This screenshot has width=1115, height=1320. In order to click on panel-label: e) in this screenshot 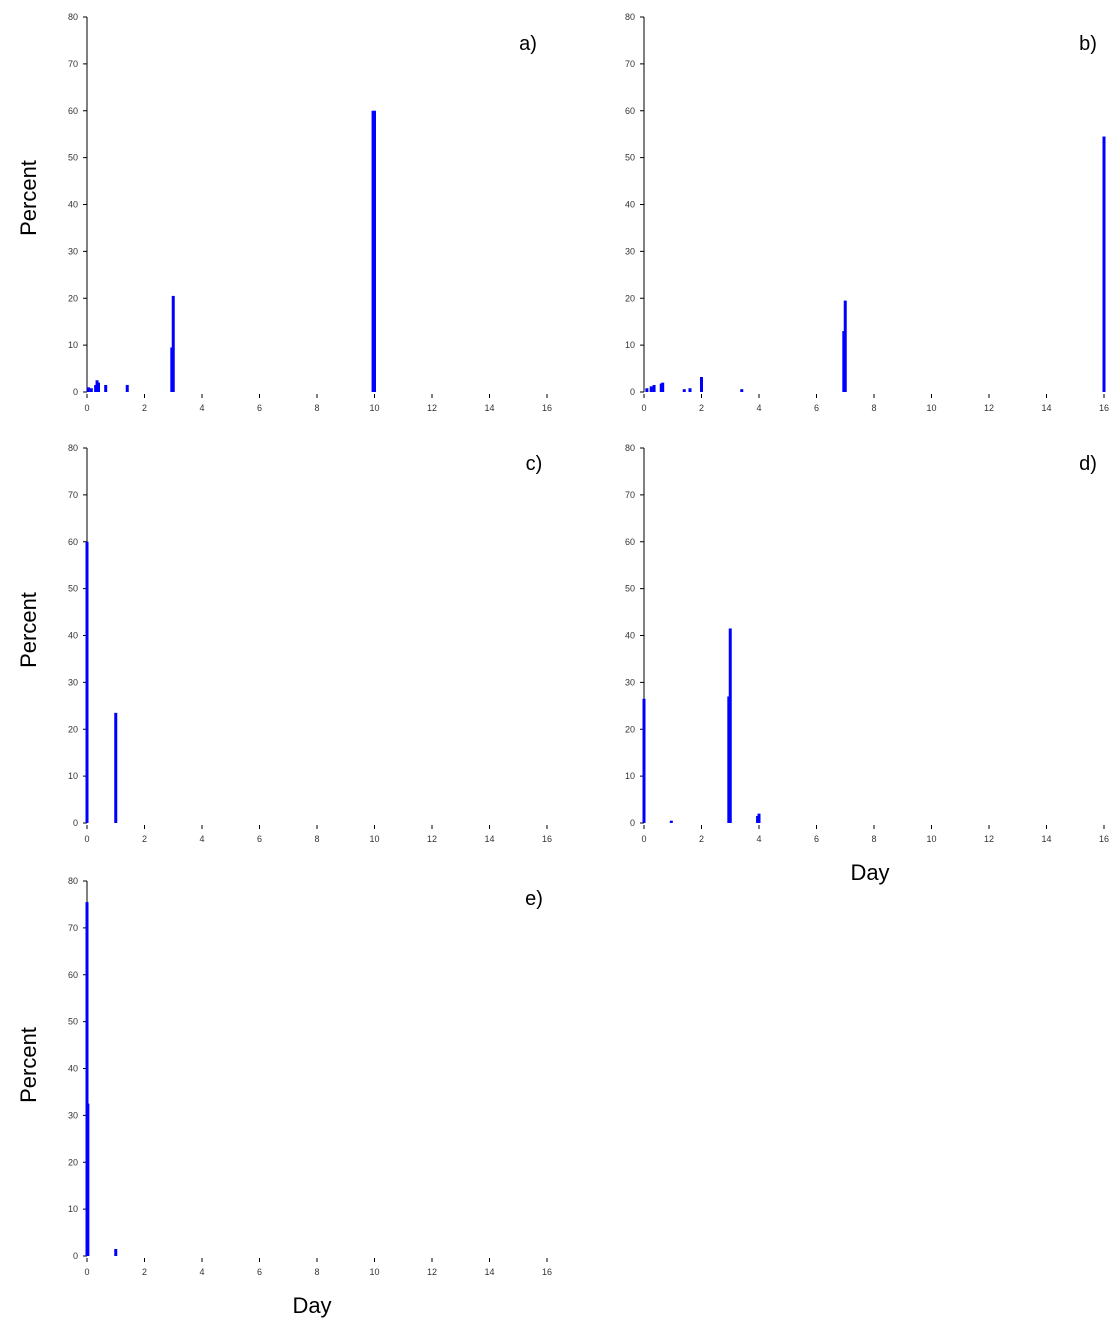, I will do `click(534, 899)`.